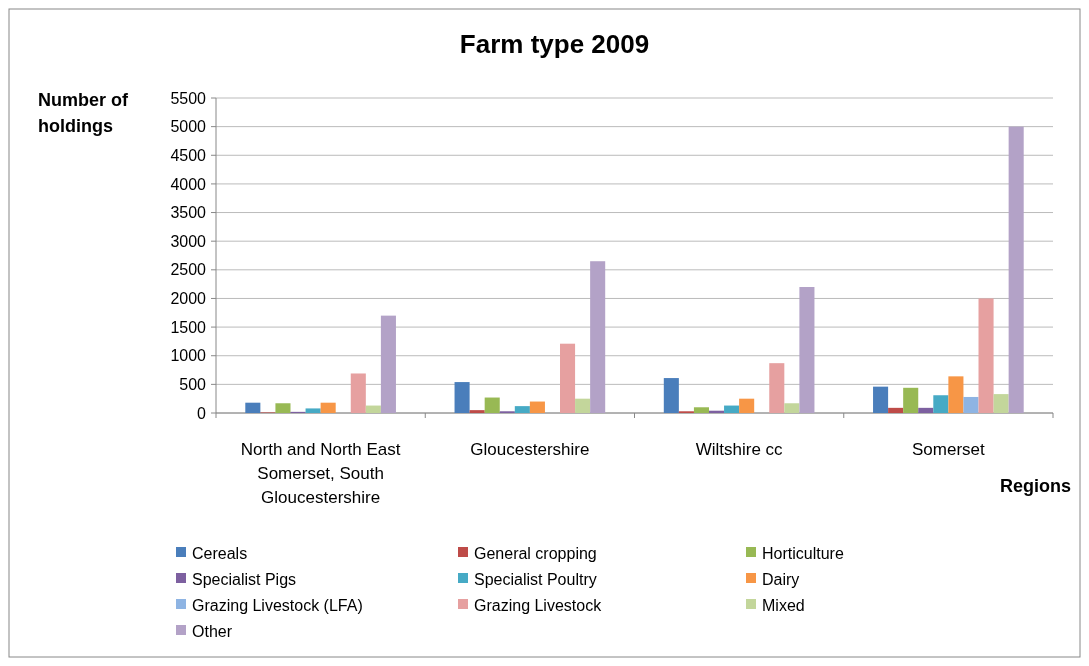  Describe the element at coordinates (277, 605) in the screenshot. I see `legend-label: Grazing Livestock (LFA)` at that location.